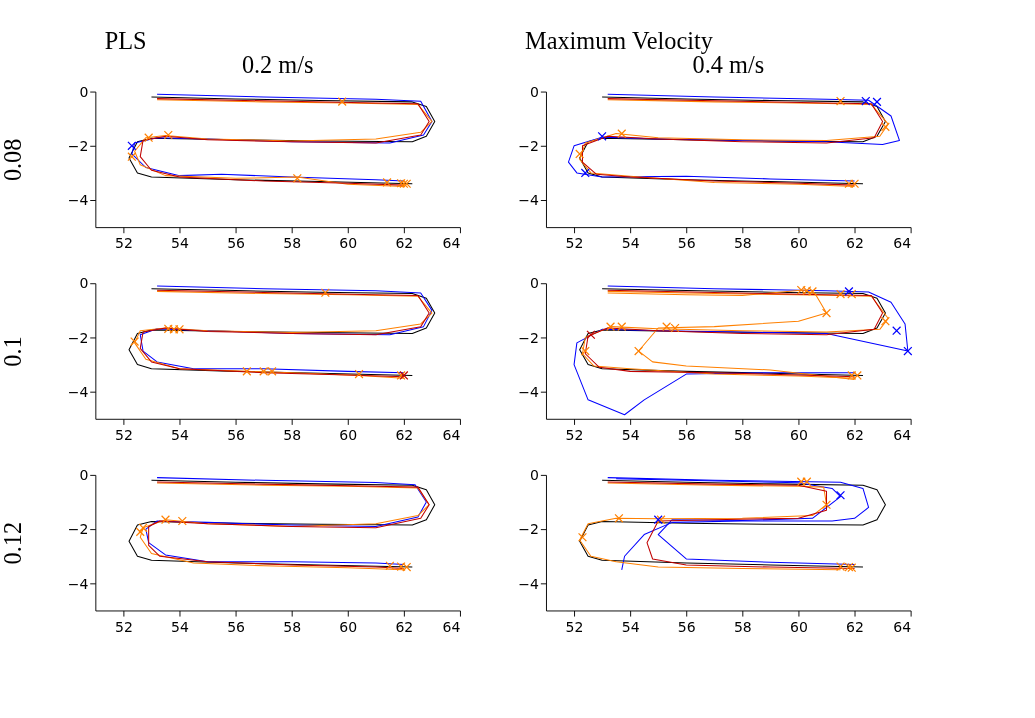 The width and height of the screenshot is (1035, 718). What do you see at coordinates (125, 40) in the screenshot?
I see `text: PLS` at bounding box center [125, 40].